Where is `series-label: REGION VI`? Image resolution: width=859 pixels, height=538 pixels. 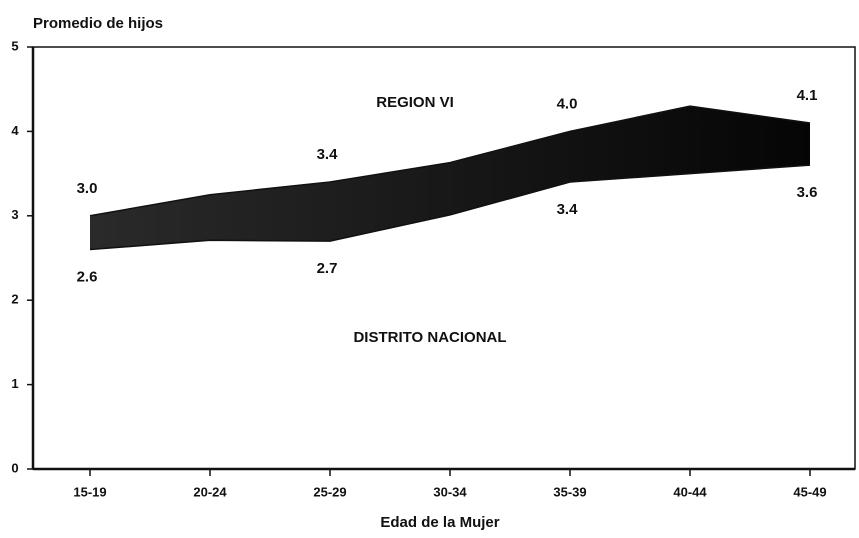
series-label: REGION VI is located at coordinates (415, 102).